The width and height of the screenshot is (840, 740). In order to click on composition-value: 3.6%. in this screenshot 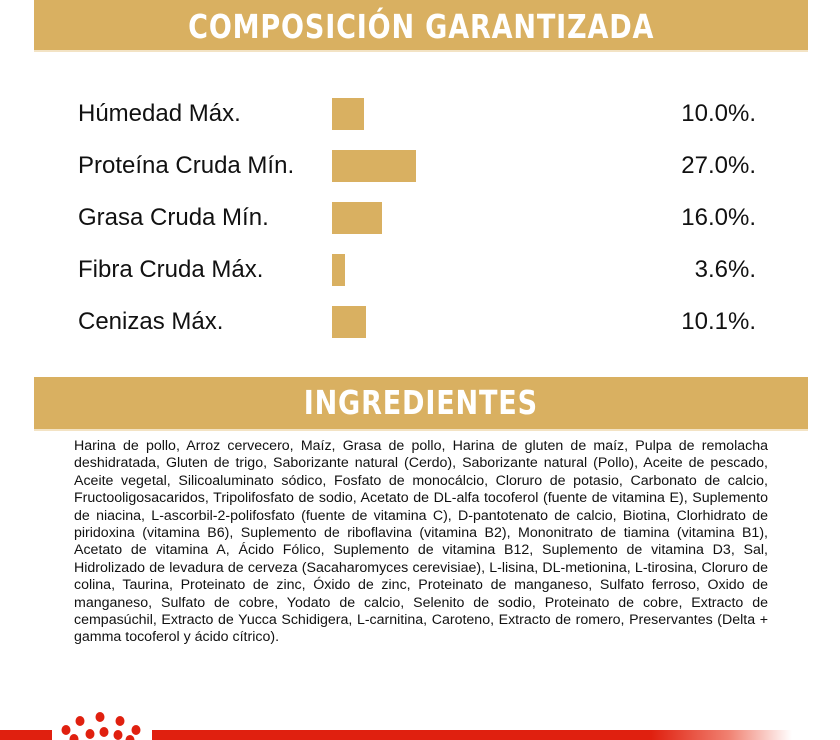, I will do `click(725, 269)`.